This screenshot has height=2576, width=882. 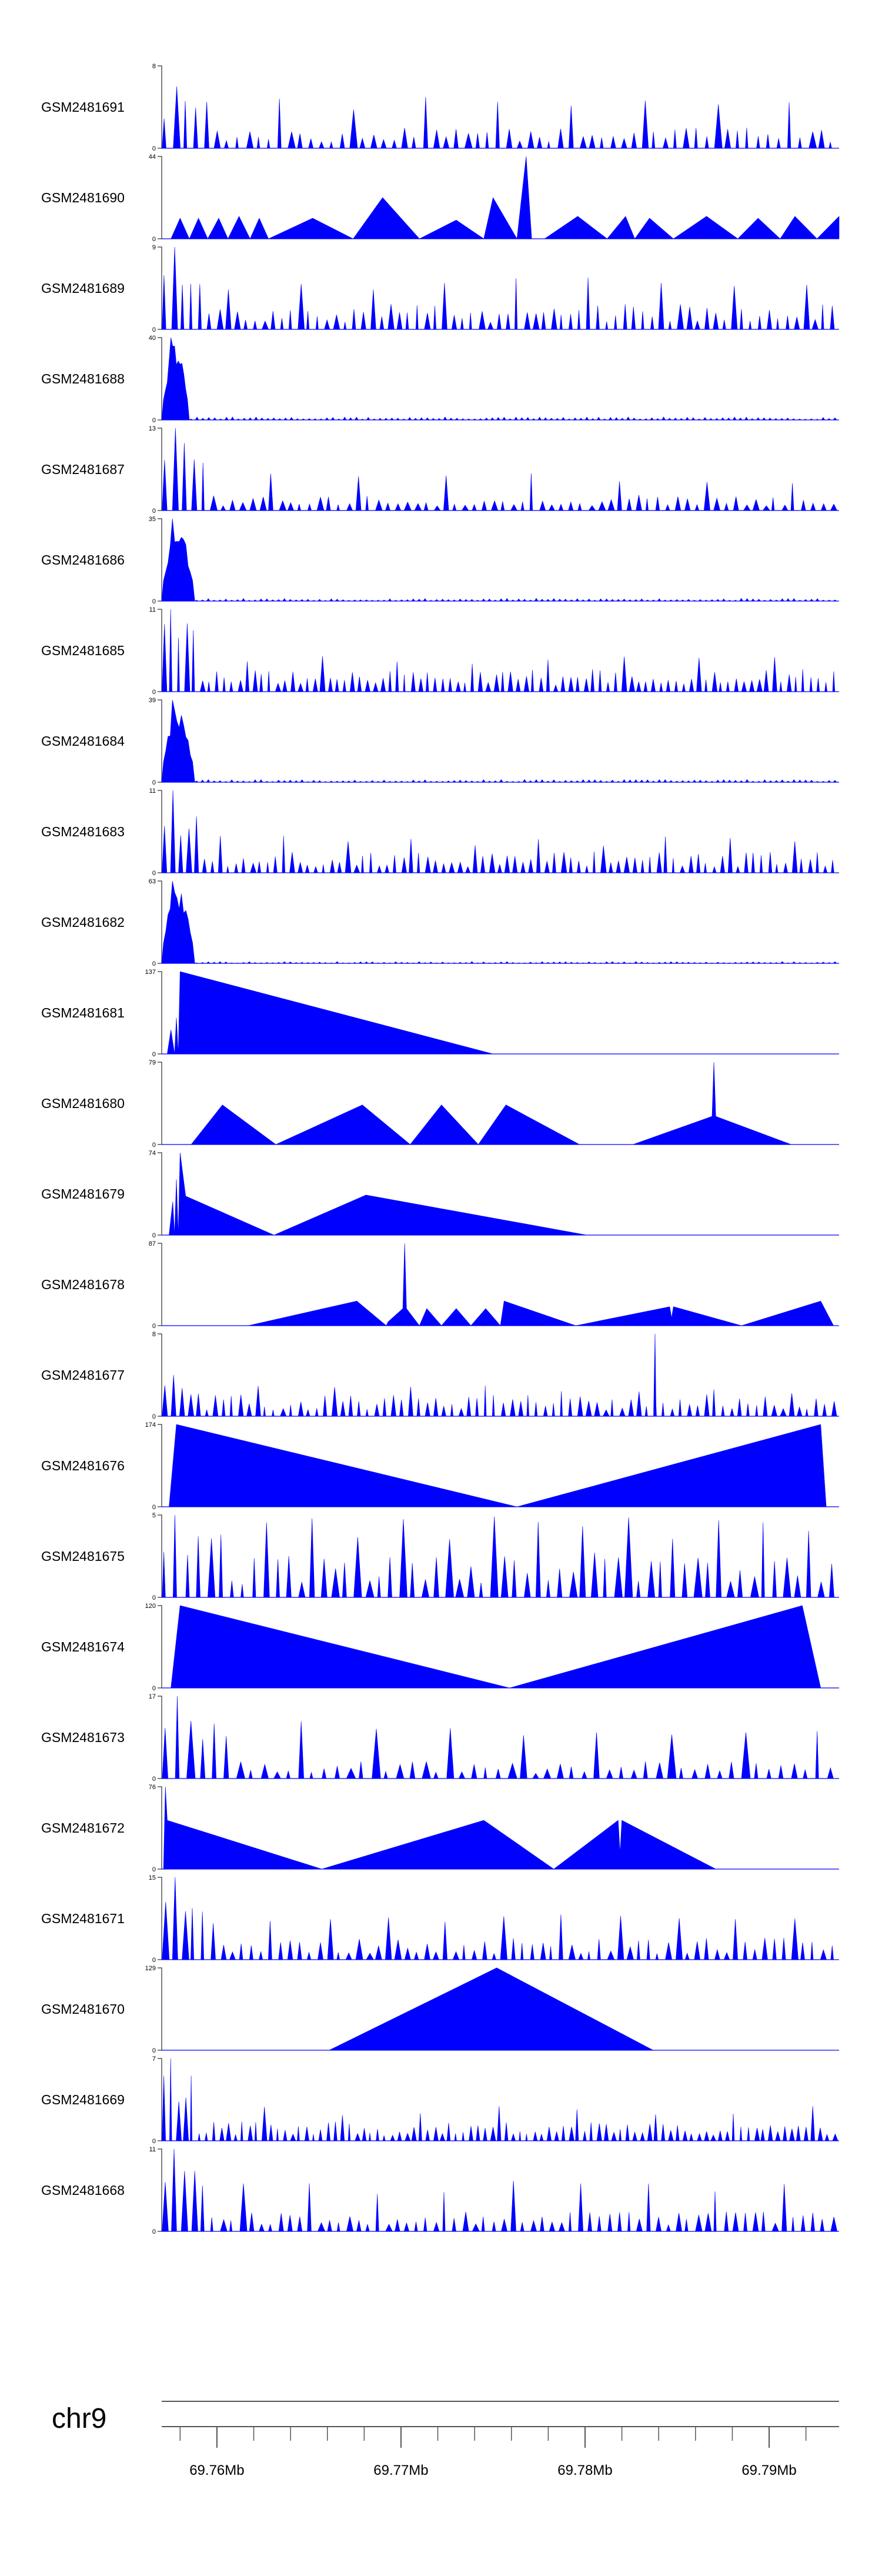 I want to click on chromosome-axis: chr9 69.76Mb 69.77Mb 69.78Mb 69.79Mb, so click(x=445, y=2439).